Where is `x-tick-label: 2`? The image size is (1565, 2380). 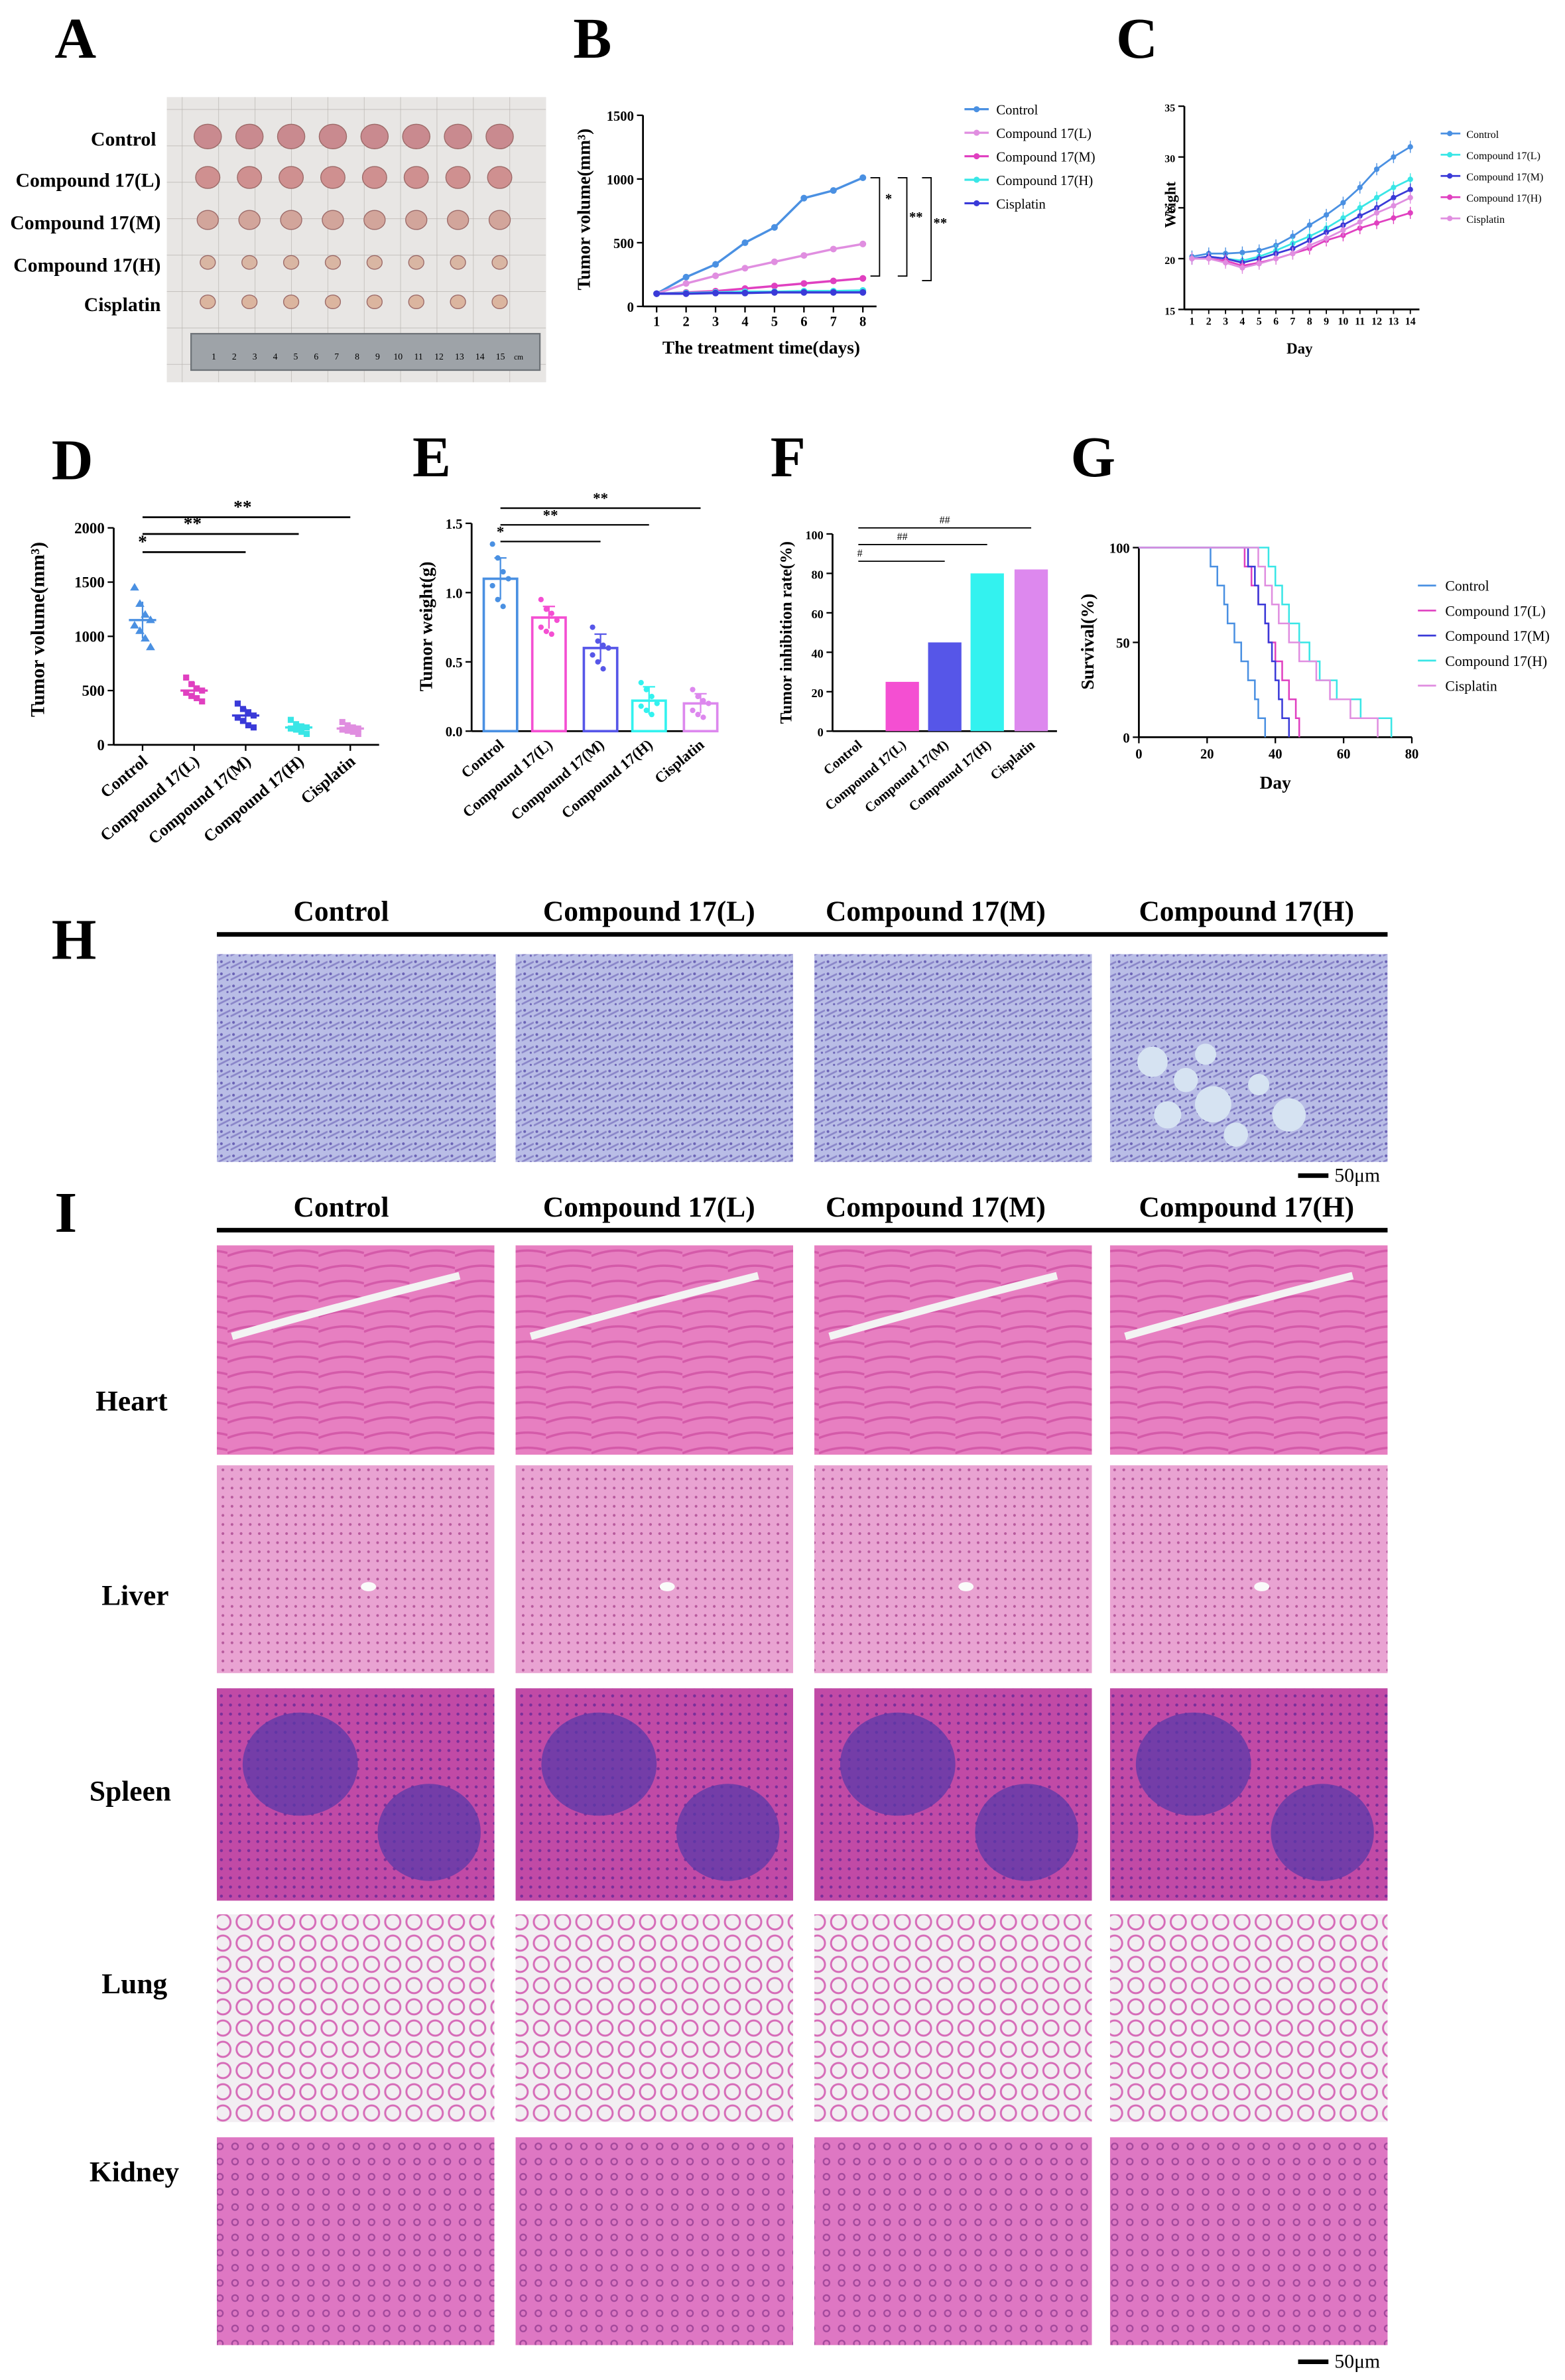
x-tick-label: 2 is located at coordinates (685, 322).